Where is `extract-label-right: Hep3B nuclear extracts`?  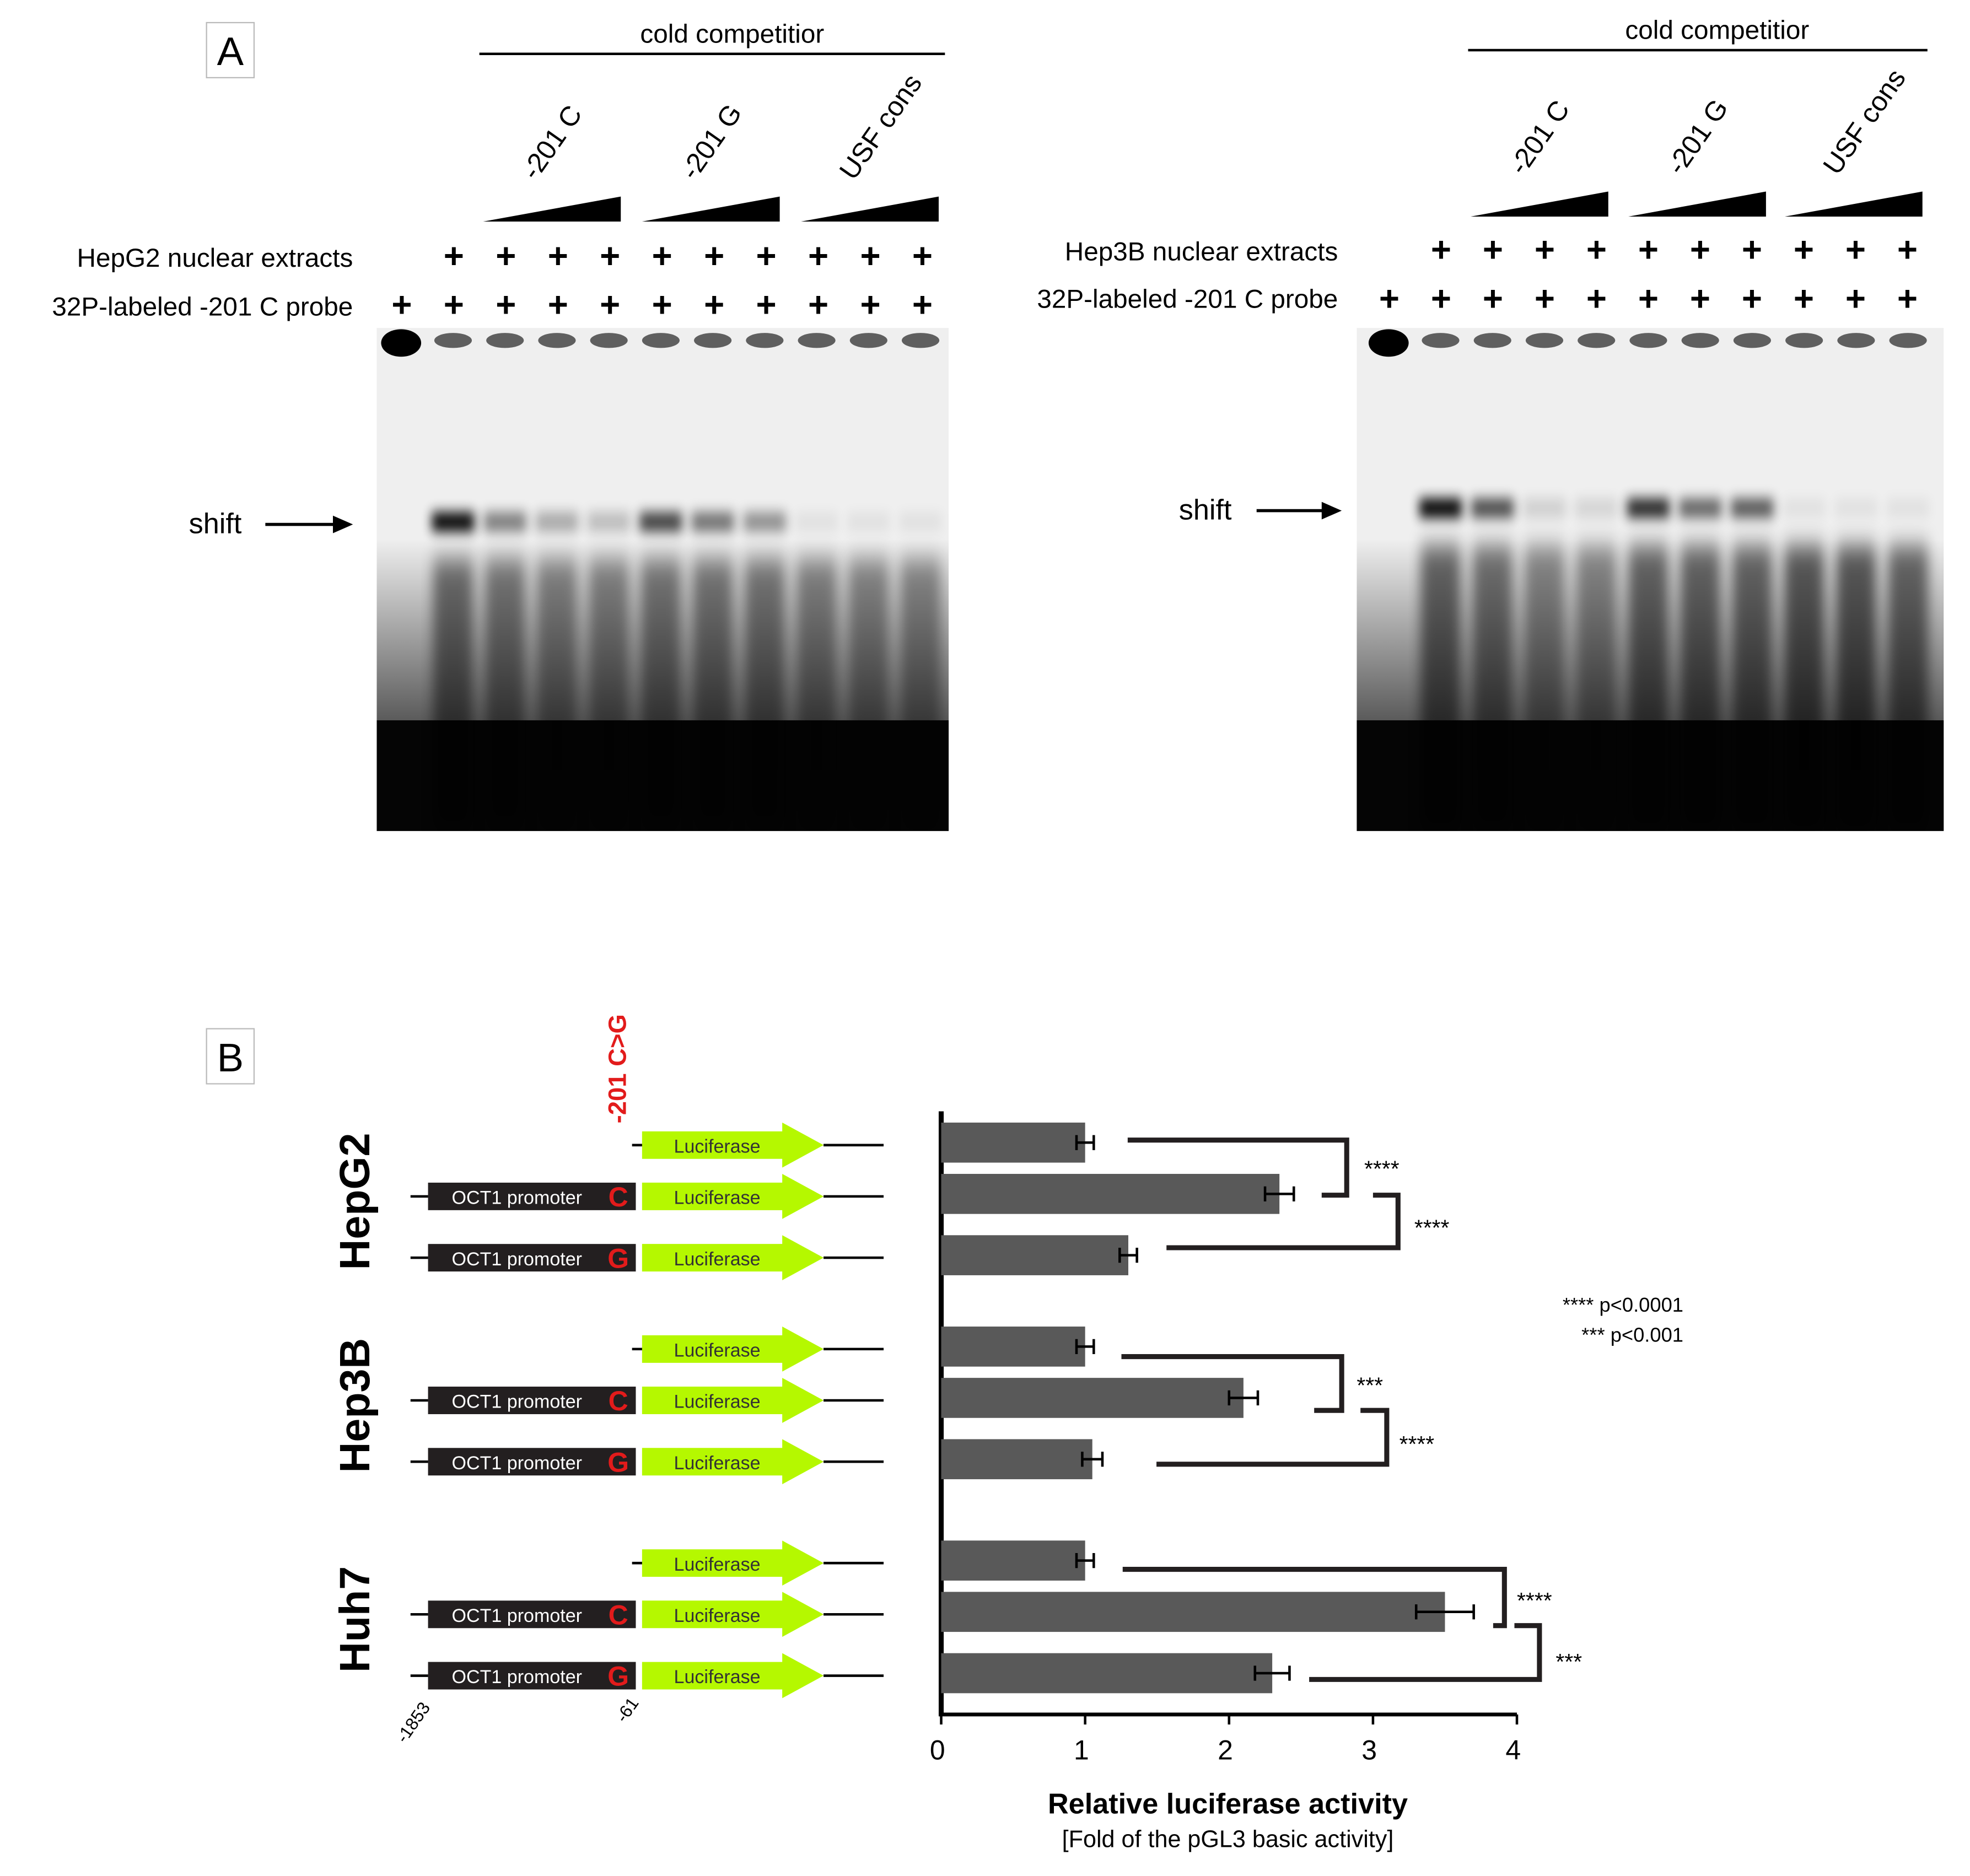 extract-label-right: Hep3B nuclear extracts is located at coordinates (1201, 251).